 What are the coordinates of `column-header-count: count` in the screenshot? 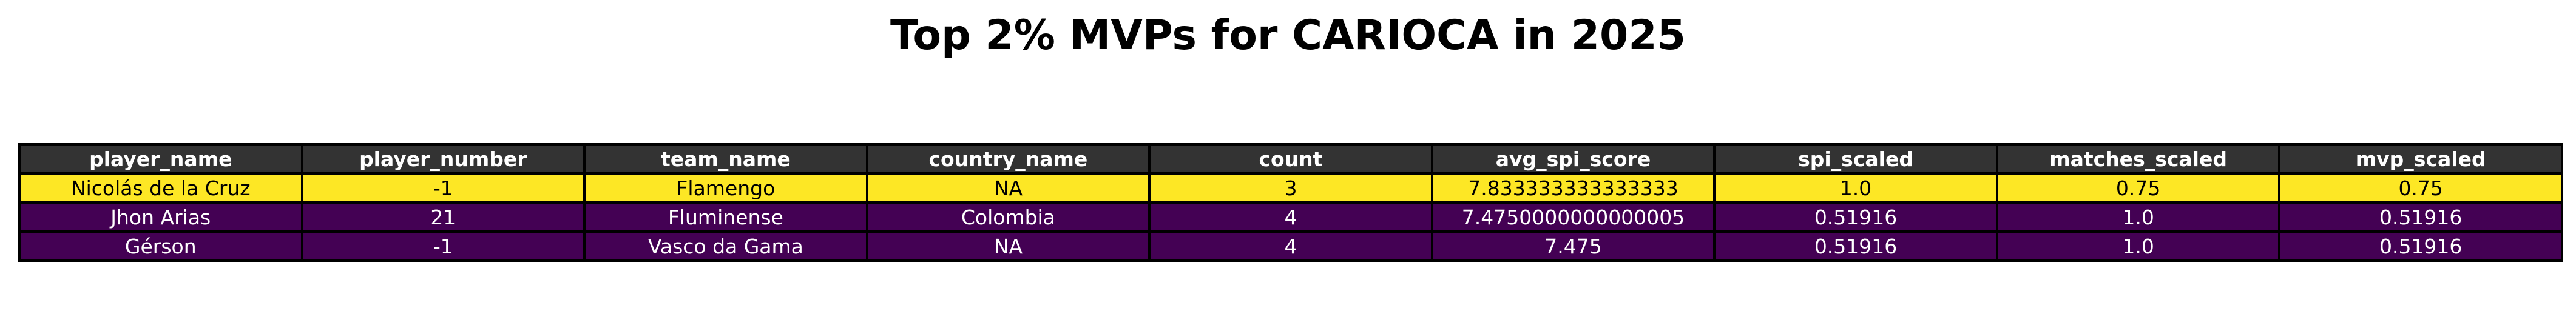 It's located at (1290, 159).